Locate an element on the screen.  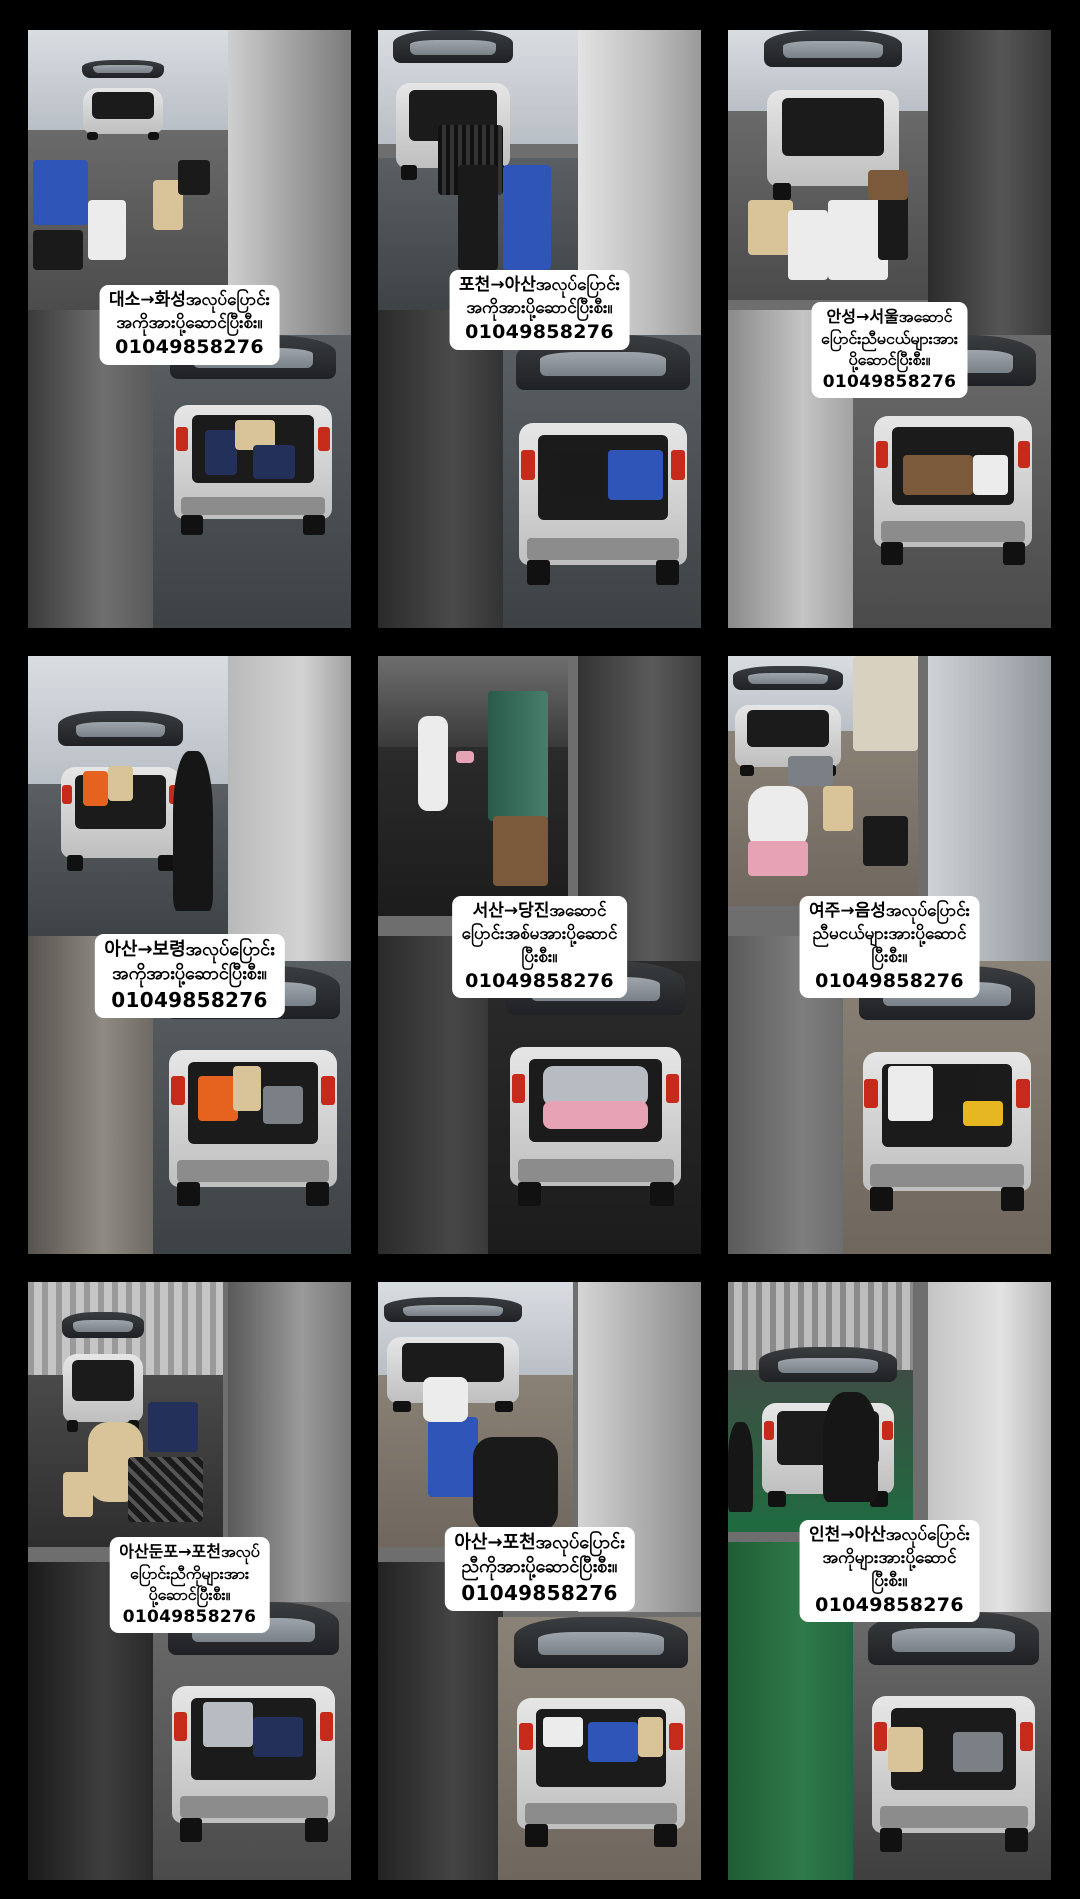
caption-line: 아산→포천အလုပ်ပြောင်း is located at coordinates (539, 1542).